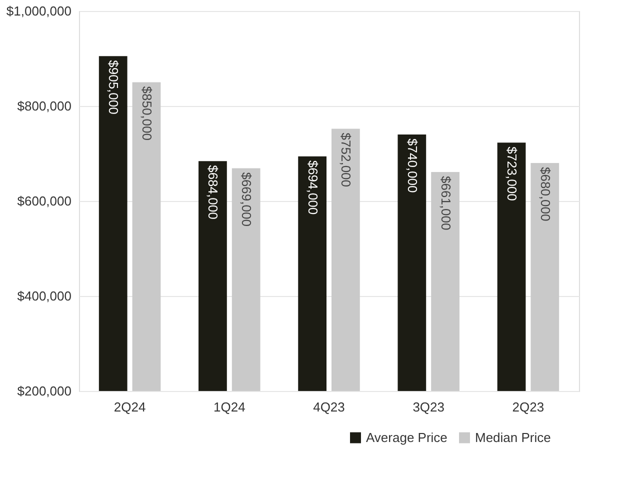  Describe the element at coordinates (146, 113) in the screenshot. I see `data-label: $850,000` at that location.